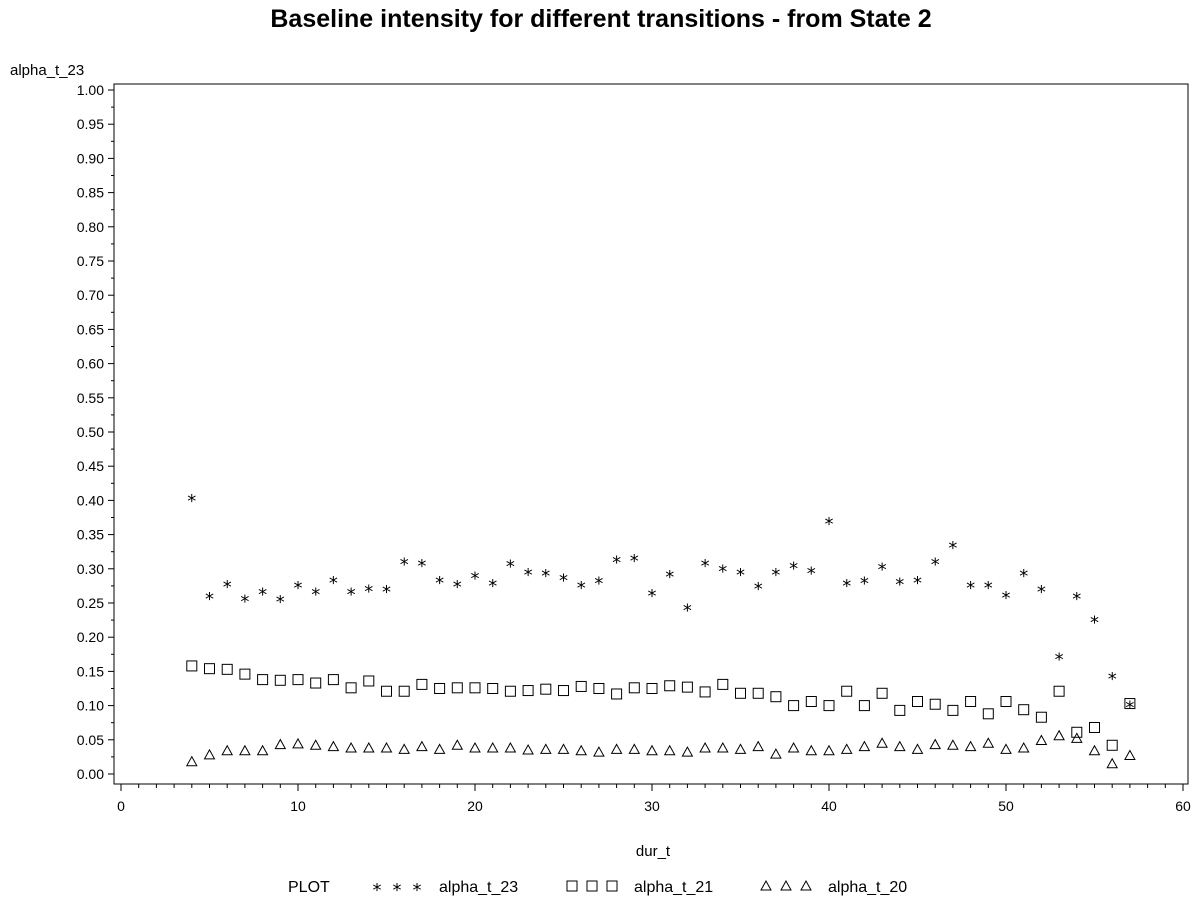  What do you see at coordinates (90, 227) in the screenshot?
I see `y-tick-label: 0.80` at bounding box center [90, 227].